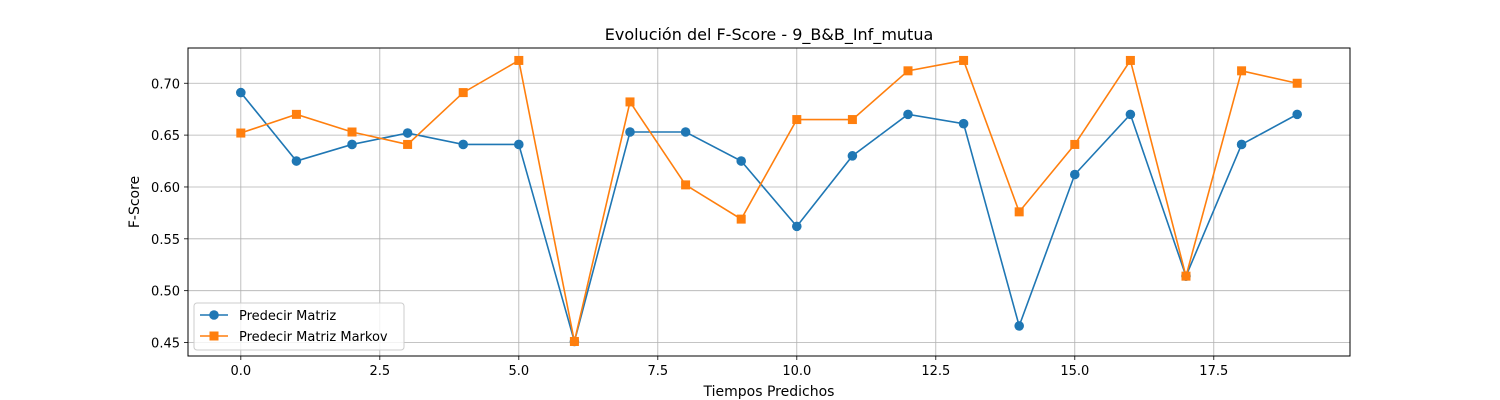  What do you see at coordinates (729, 367) in the screenshot?
I see `x-axis-ticks: 0.0 2.5 5.0 7.5 10.0 12.5 15.0 17.5` at bounding box center [729, 367].